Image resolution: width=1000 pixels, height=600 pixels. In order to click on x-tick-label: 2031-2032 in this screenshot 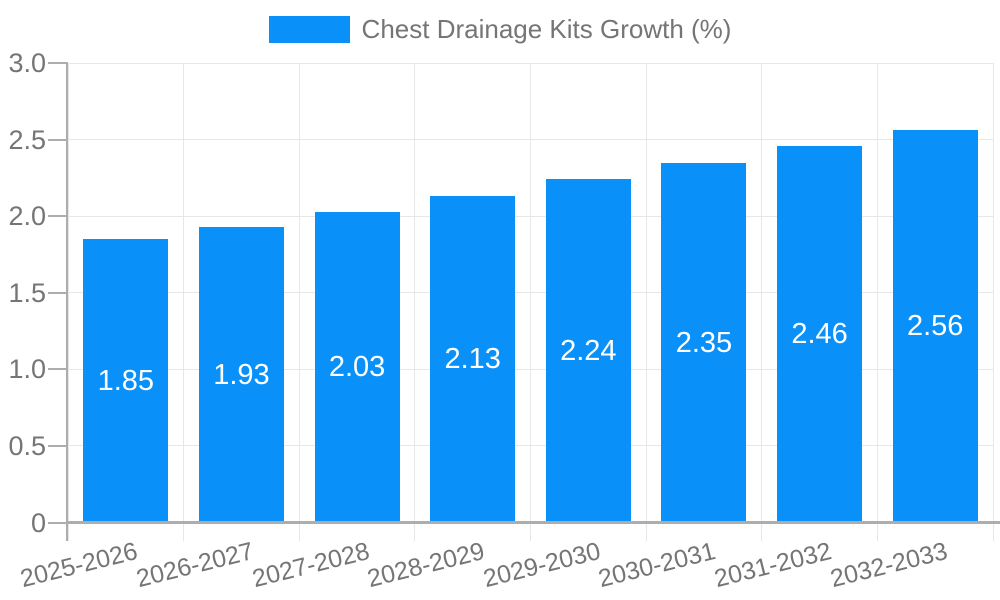, I will do `click(773, 565)`.